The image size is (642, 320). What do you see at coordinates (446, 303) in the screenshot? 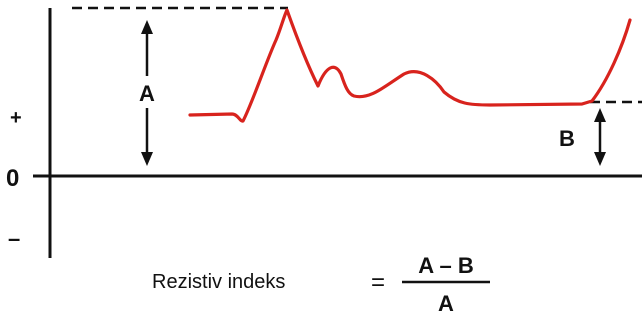
I see `formula-denominator: A` at bounding box center [446, 303].